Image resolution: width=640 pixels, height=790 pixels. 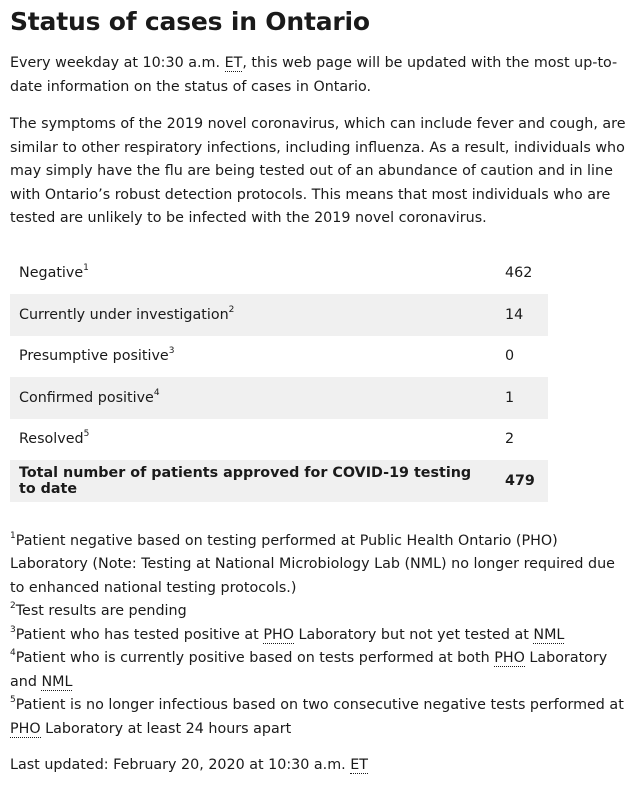 What do you see at coordinates (279, 357) in the screenshot?
I see `table-row: Presumptive positive3 0` at bounding box center [279, 357].